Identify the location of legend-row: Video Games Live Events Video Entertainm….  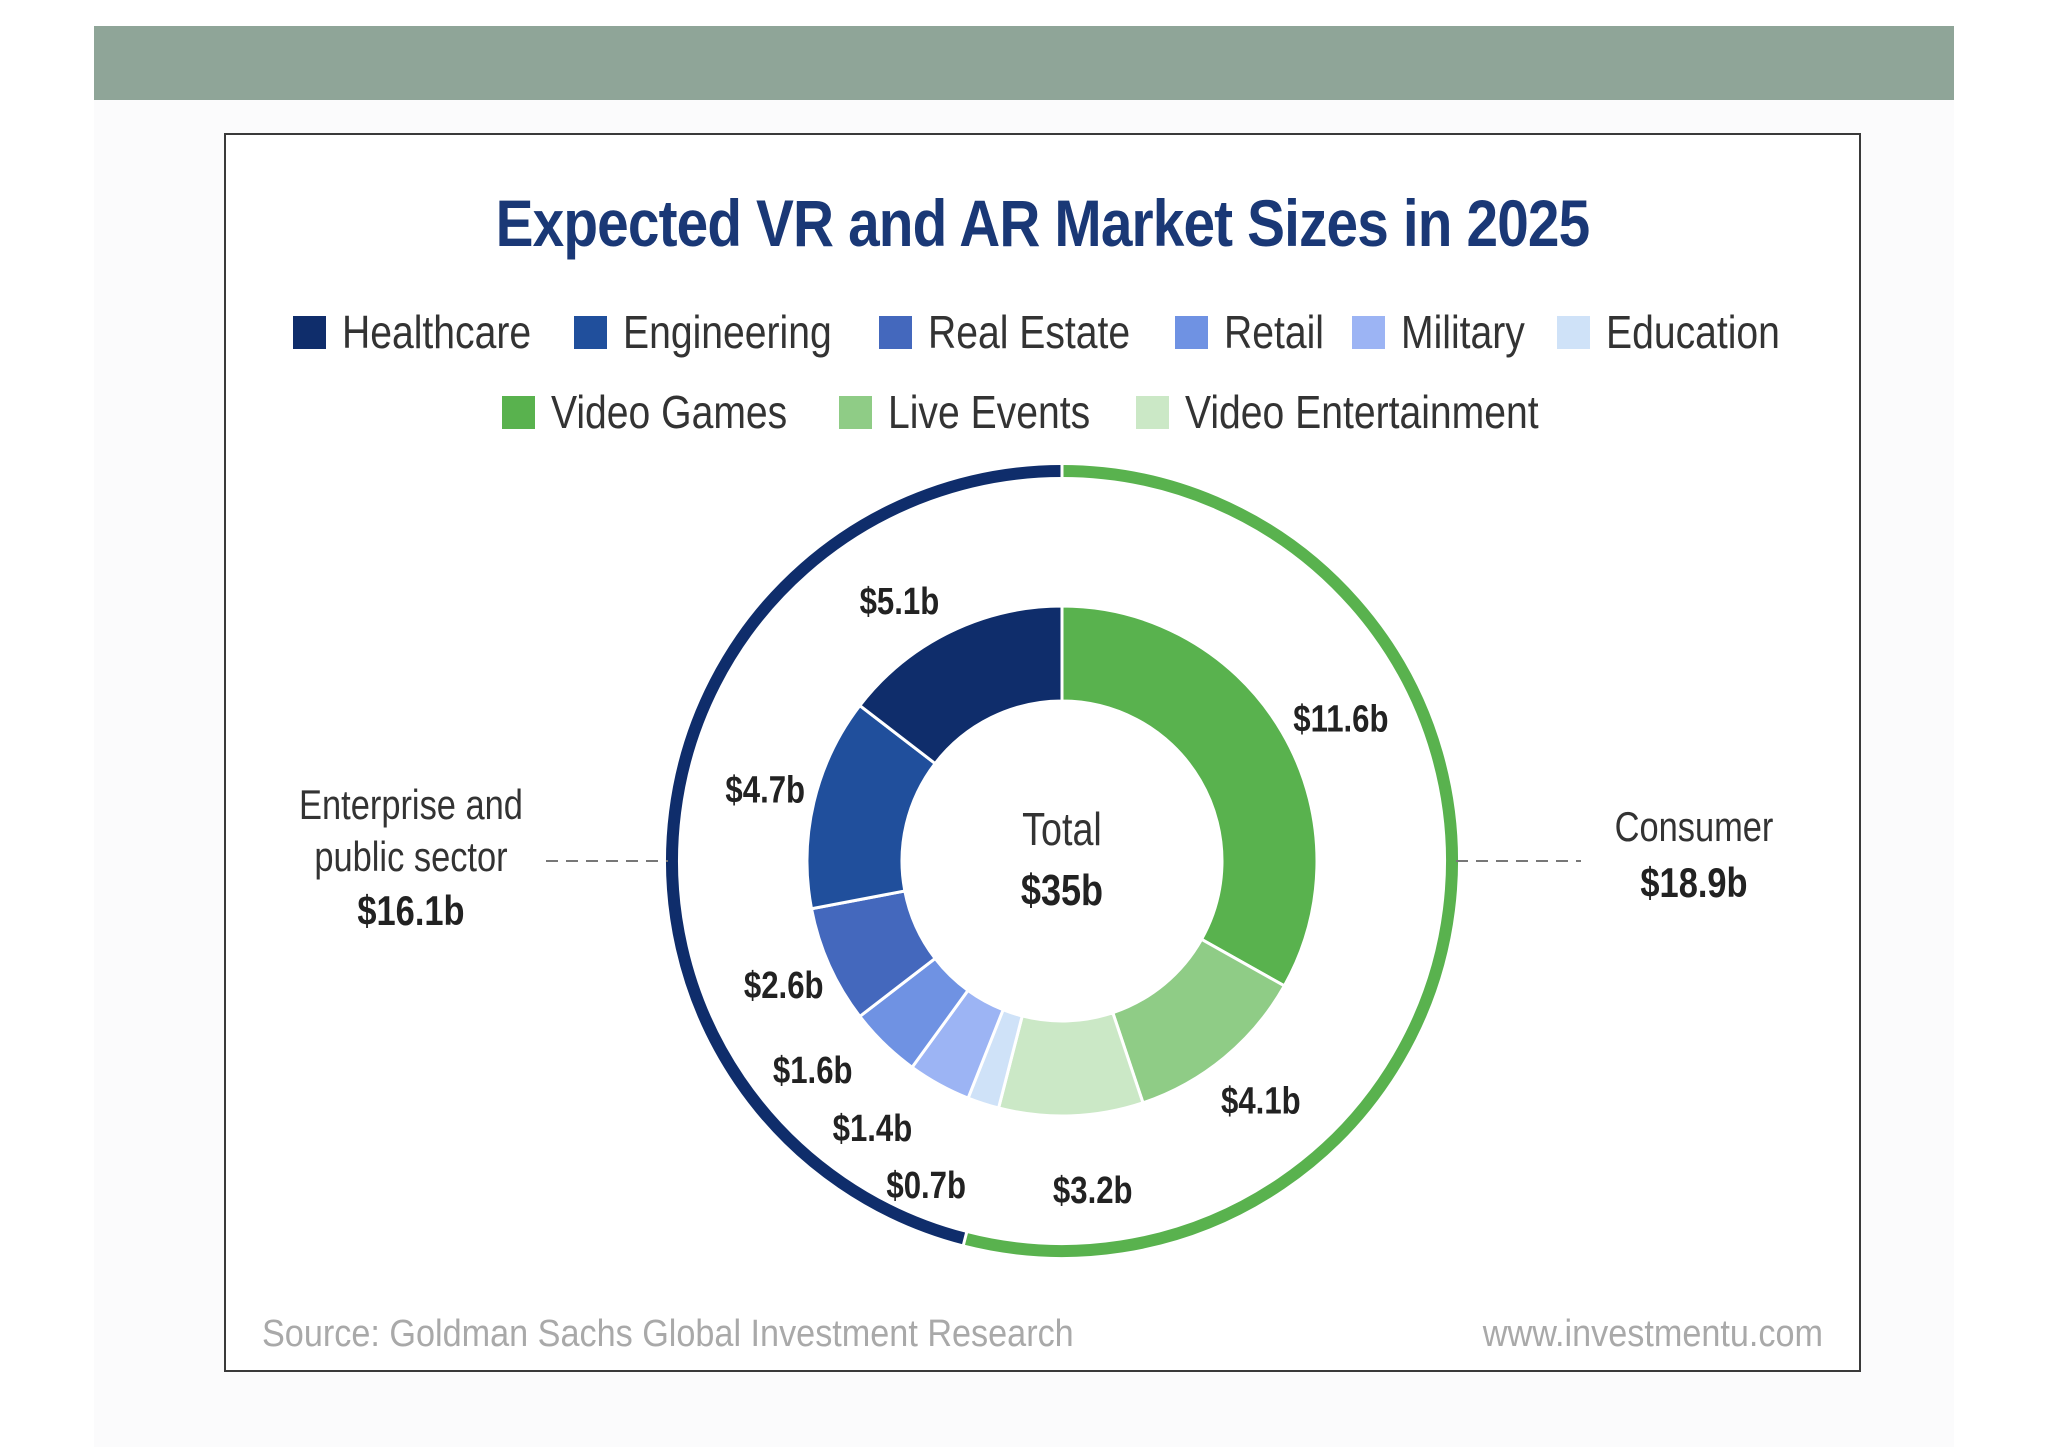
(1042, 412).